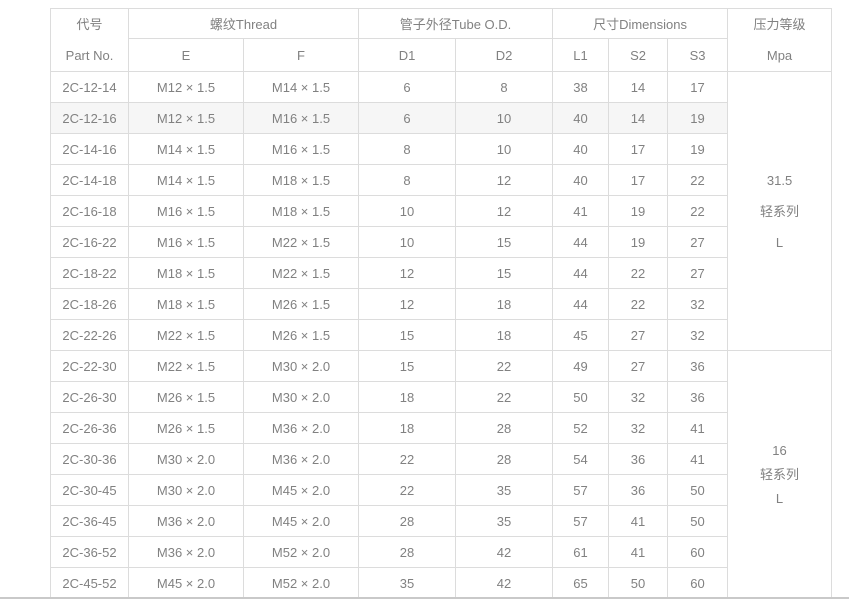 The height and width of the screenshot is (605, 849). What do you see at coordinates (504, 552) in the screenshot?
I see `cell-d2: 42` at bounding box center [504, 552].